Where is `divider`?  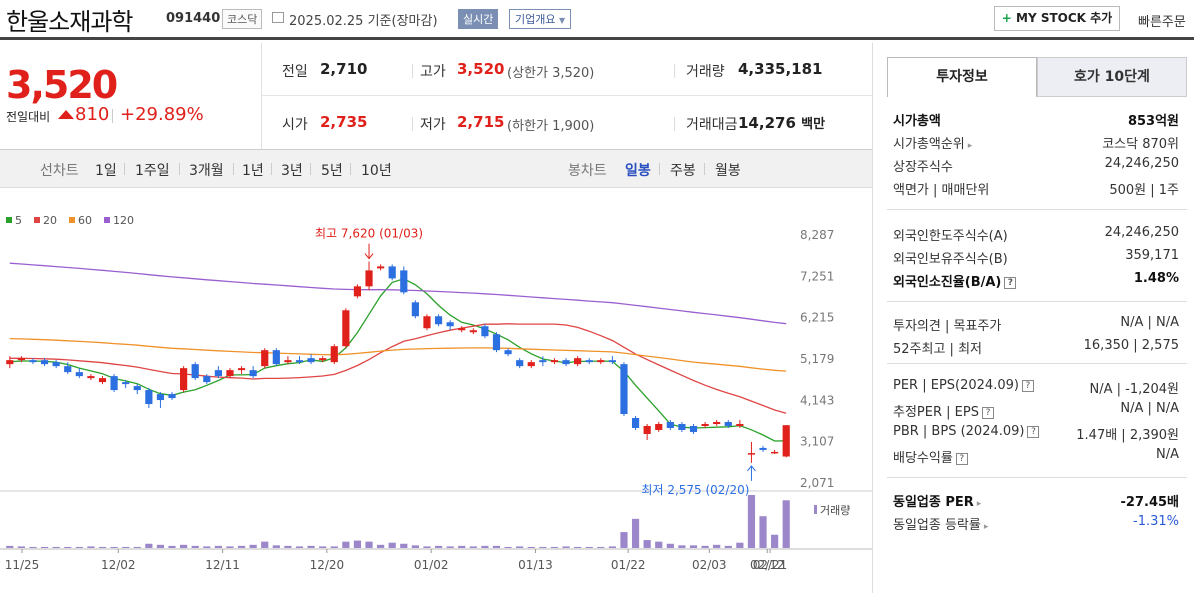
divider is located at coordinates (112, 116).